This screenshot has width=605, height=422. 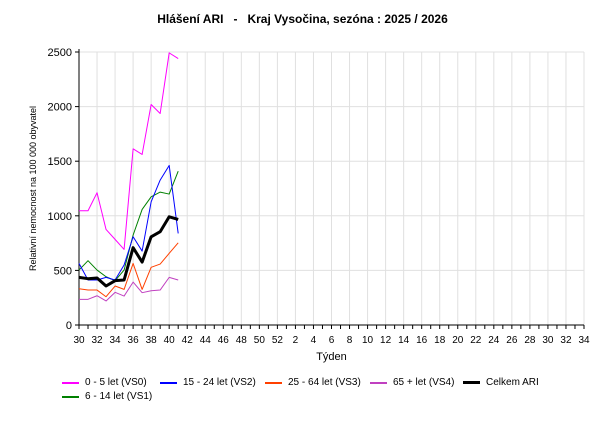 I want to click on x-tick-label: 16, so click(x=422, y=340).